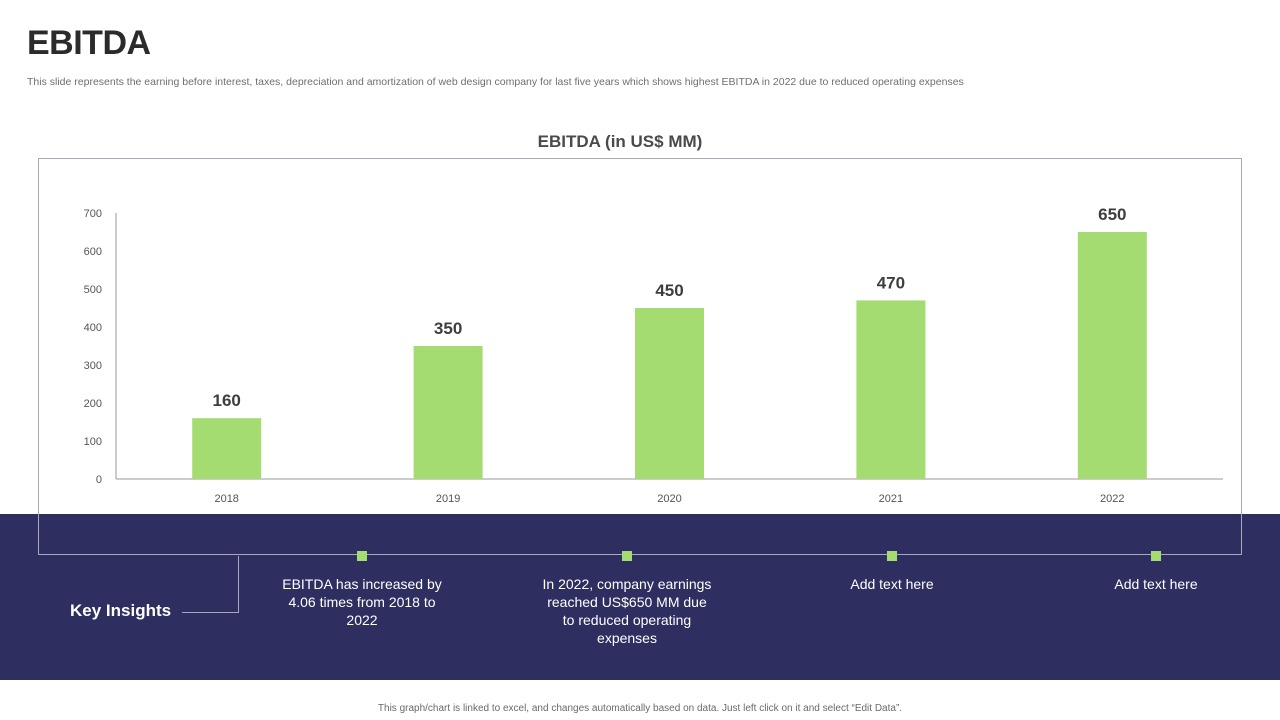 This screenshot has width=1280, height=720. What do you see at coordinates (89, 43) in the screenshot?
I see `page-title: EBITDA` at bounding box center [89, 43].